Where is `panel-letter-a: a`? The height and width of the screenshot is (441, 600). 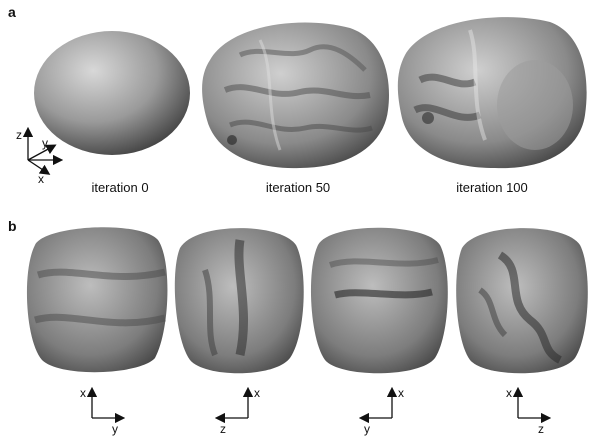
panel-letter-a: a is located at coordinates (12, 12).